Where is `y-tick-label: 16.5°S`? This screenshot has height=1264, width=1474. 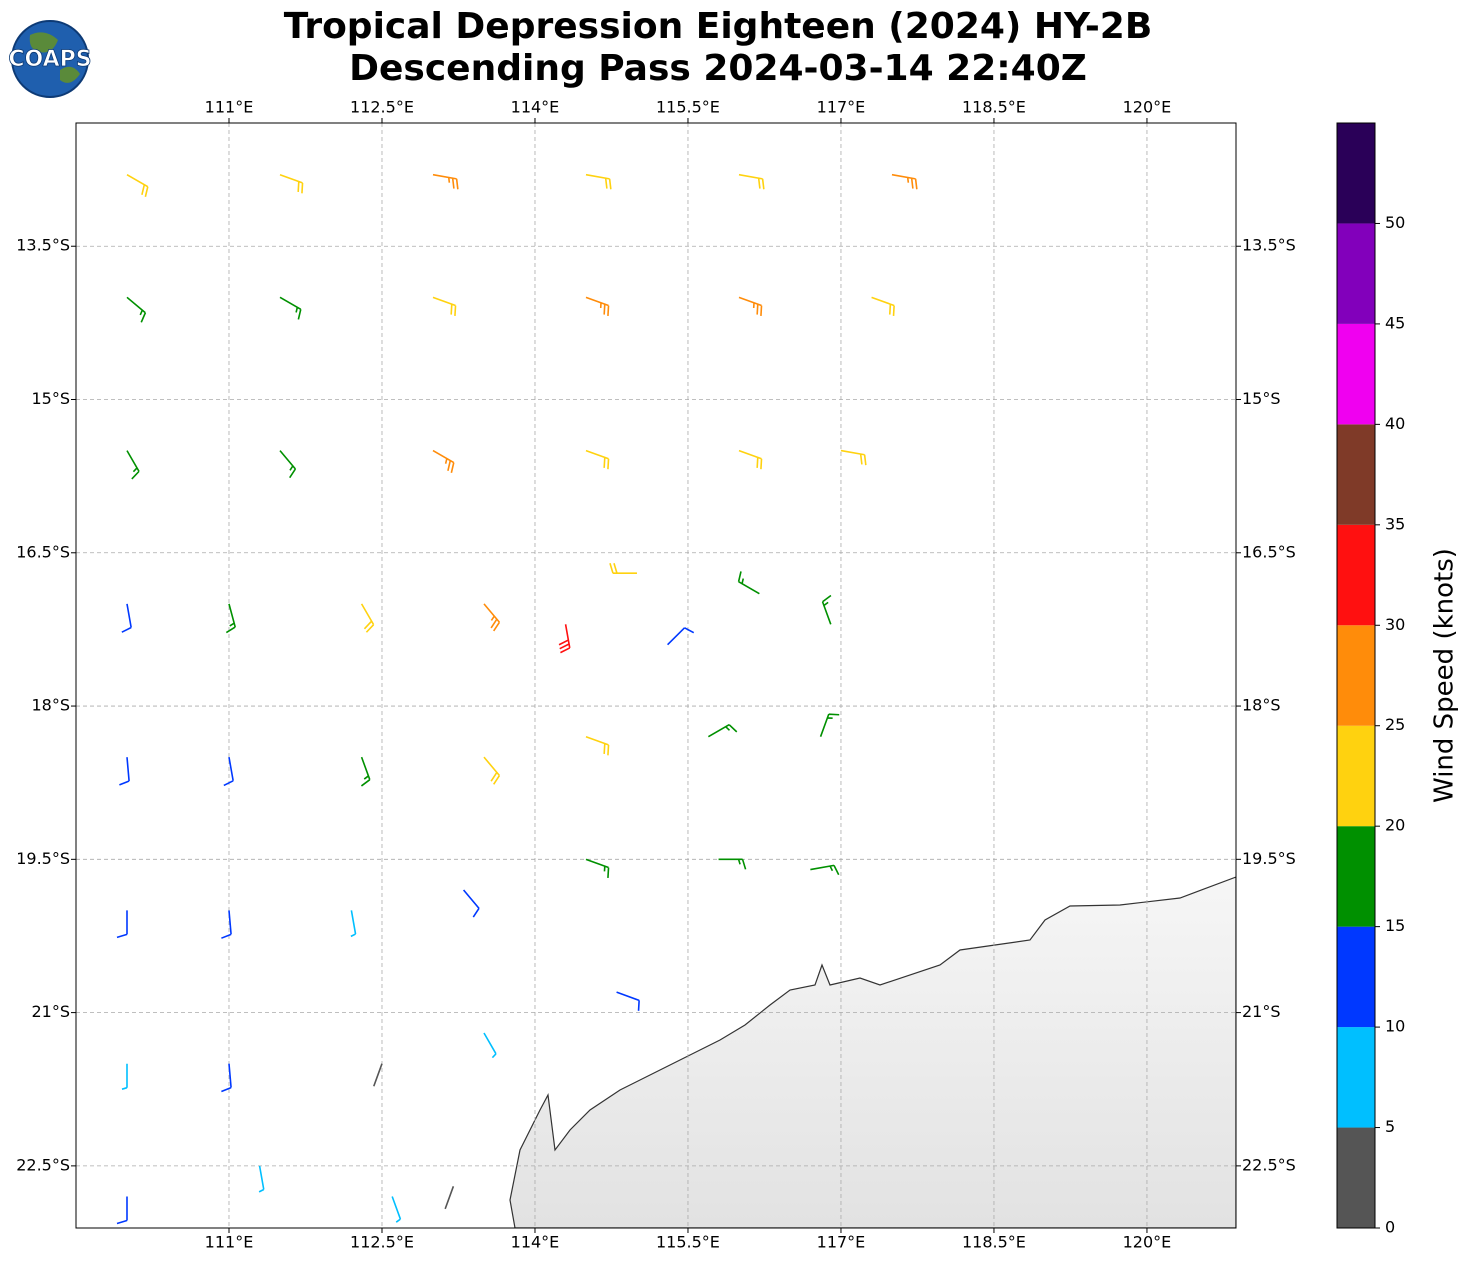
y-tick-label: 16.5°S is located at coordinates (1269, 551).